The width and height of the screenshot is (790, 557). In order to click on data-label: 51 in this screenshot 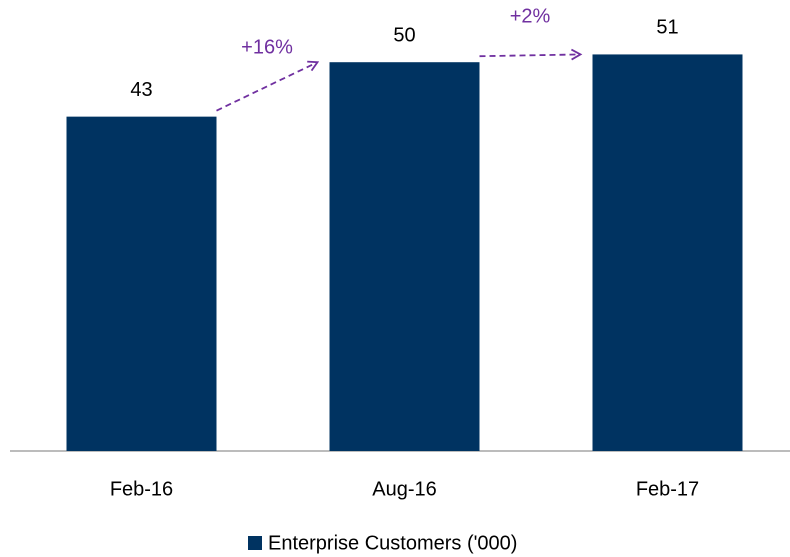, I will do `click(667, 28)`.